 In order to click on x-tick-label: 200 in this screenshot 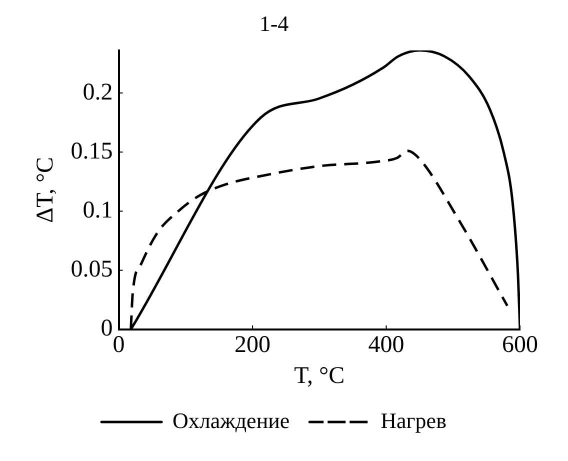, I will do `click(252, 345)`.